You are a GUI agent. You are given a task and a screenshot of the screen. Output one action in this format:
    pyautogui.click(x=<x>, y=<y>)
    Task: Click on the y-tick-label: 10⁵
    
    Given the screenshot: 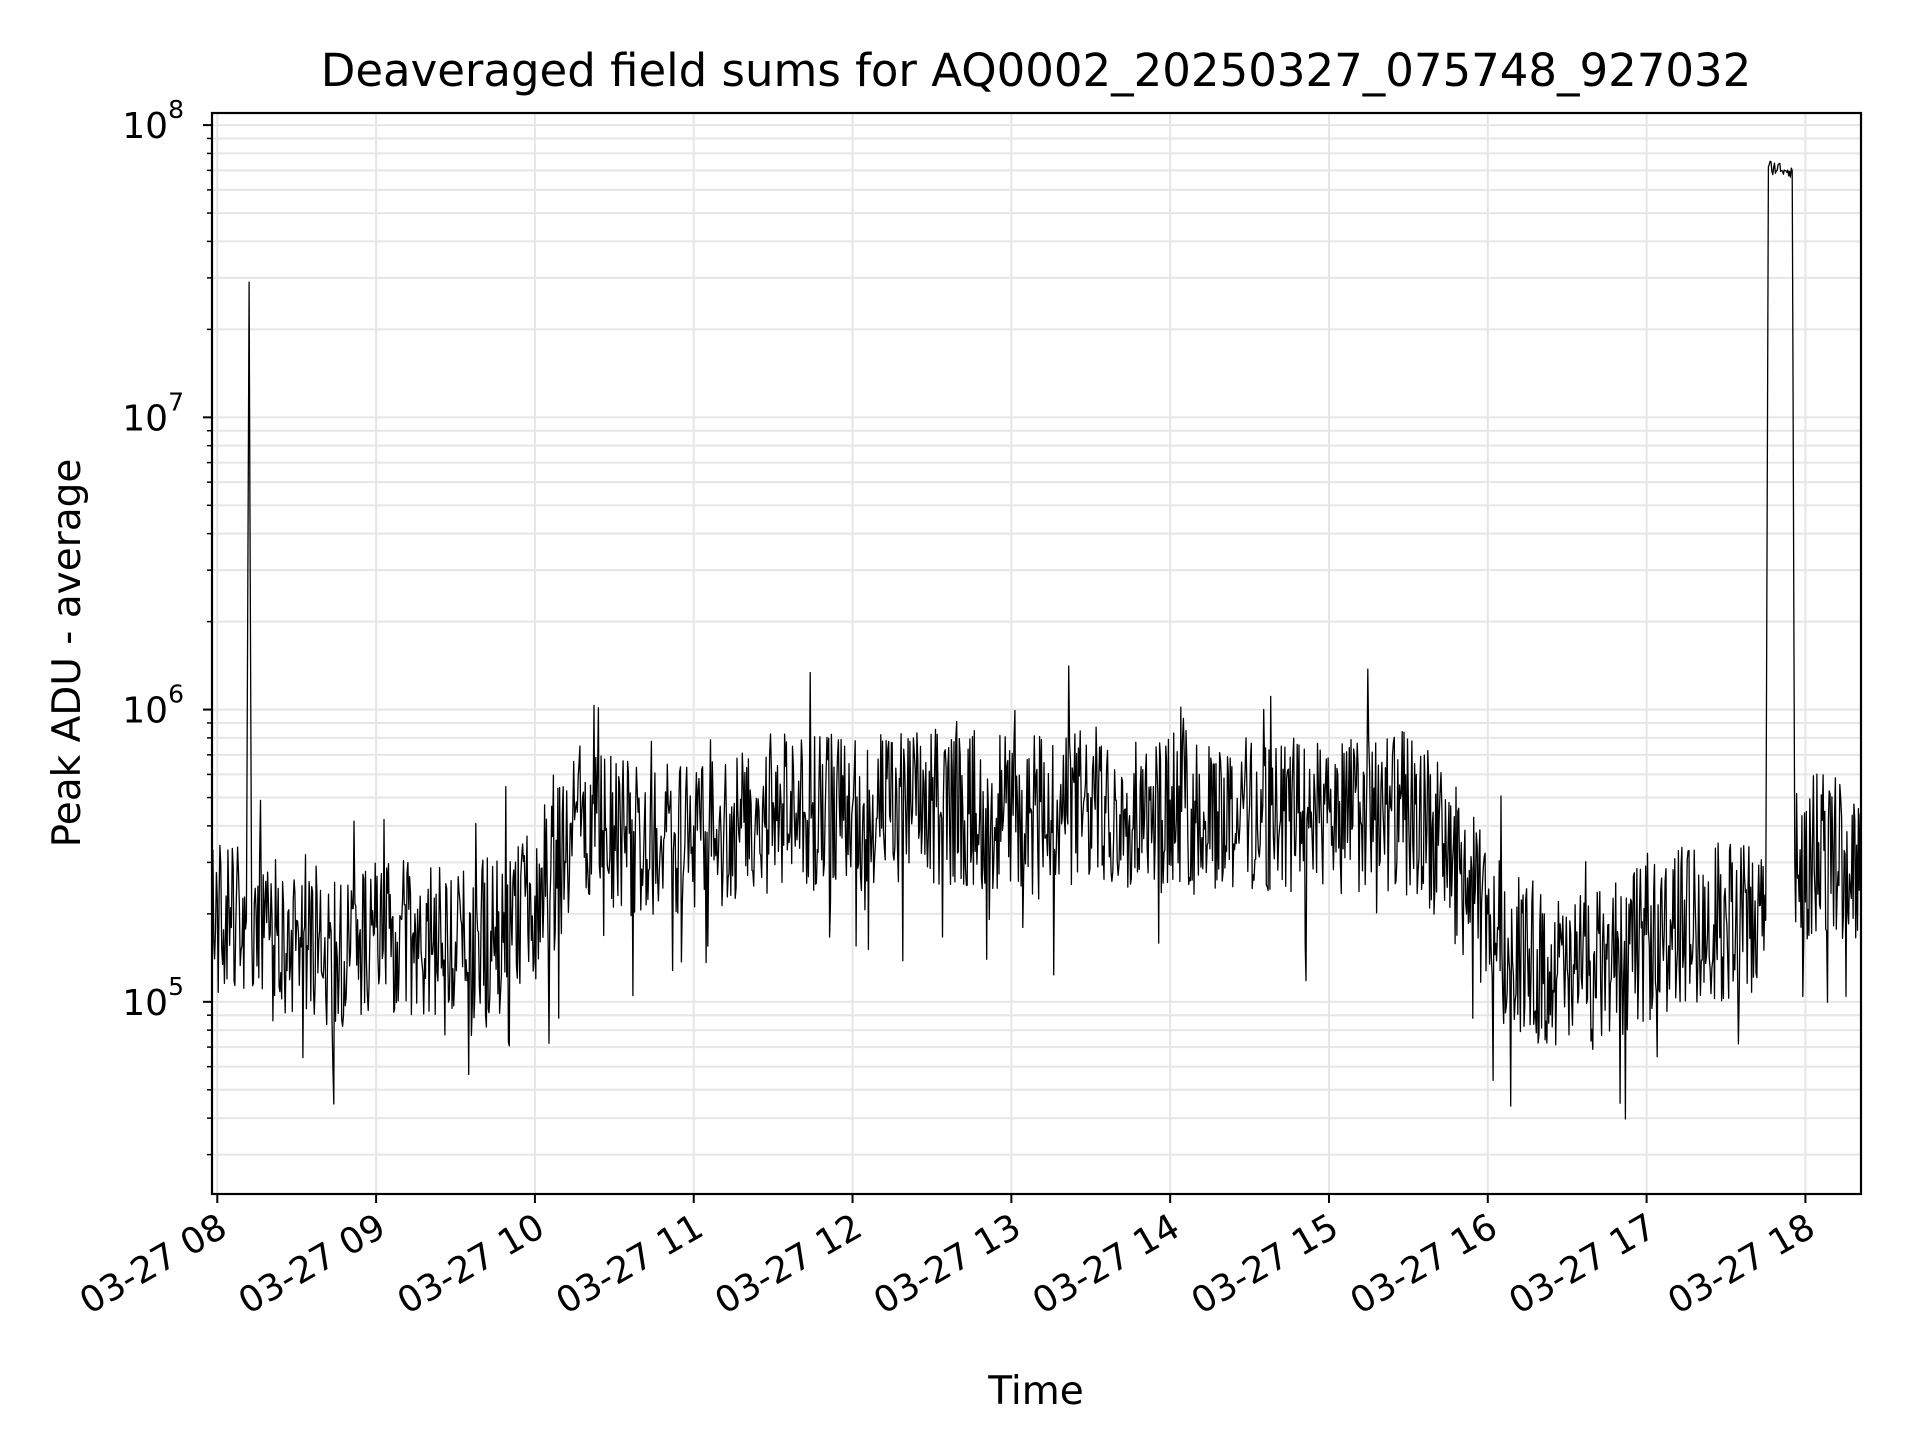 What is the action you would take?
    pyautogui.click(x=153, y=998)
    